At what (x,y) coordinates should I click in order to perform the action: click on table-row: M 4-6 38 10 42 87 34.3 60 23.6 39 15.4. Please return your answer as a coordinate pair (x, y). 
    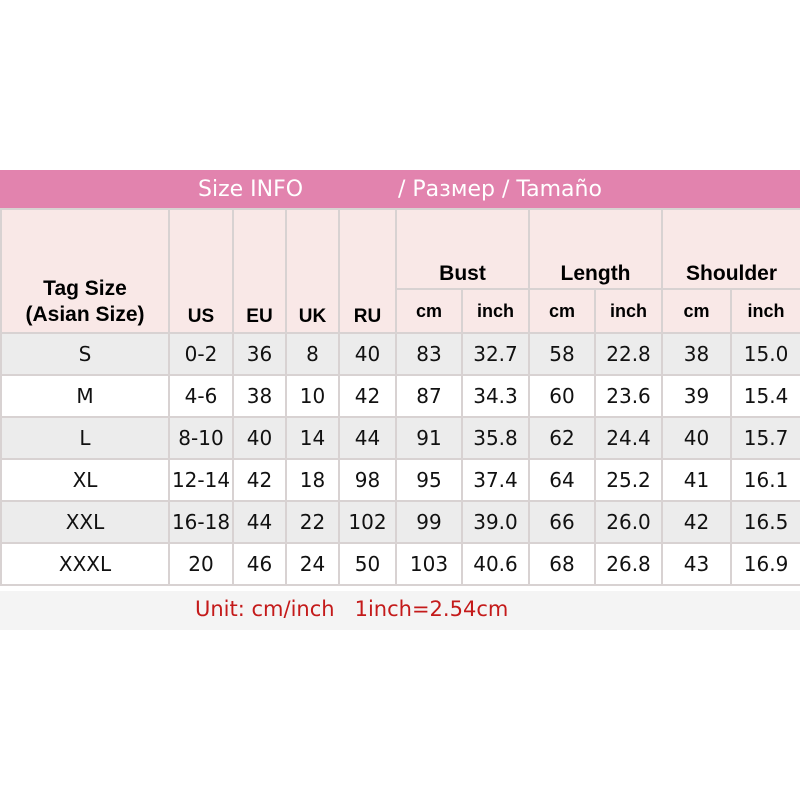
    Looking at the image, I should click on (400, 396).